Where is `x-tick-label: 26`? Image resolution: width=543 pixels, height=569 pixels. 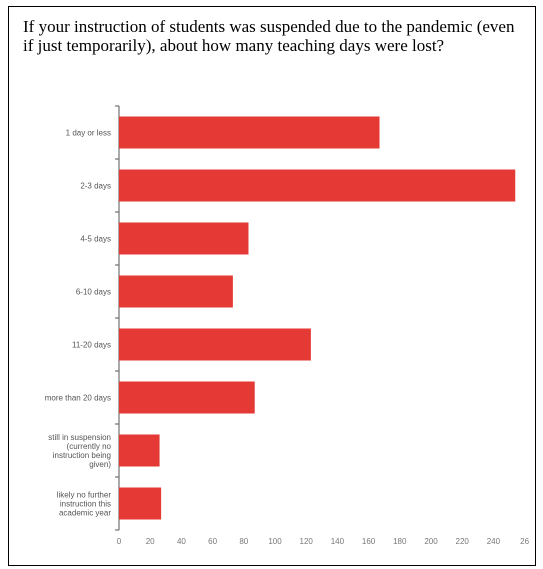
x-tick-label: 26 is located at coordinates (524, 541).